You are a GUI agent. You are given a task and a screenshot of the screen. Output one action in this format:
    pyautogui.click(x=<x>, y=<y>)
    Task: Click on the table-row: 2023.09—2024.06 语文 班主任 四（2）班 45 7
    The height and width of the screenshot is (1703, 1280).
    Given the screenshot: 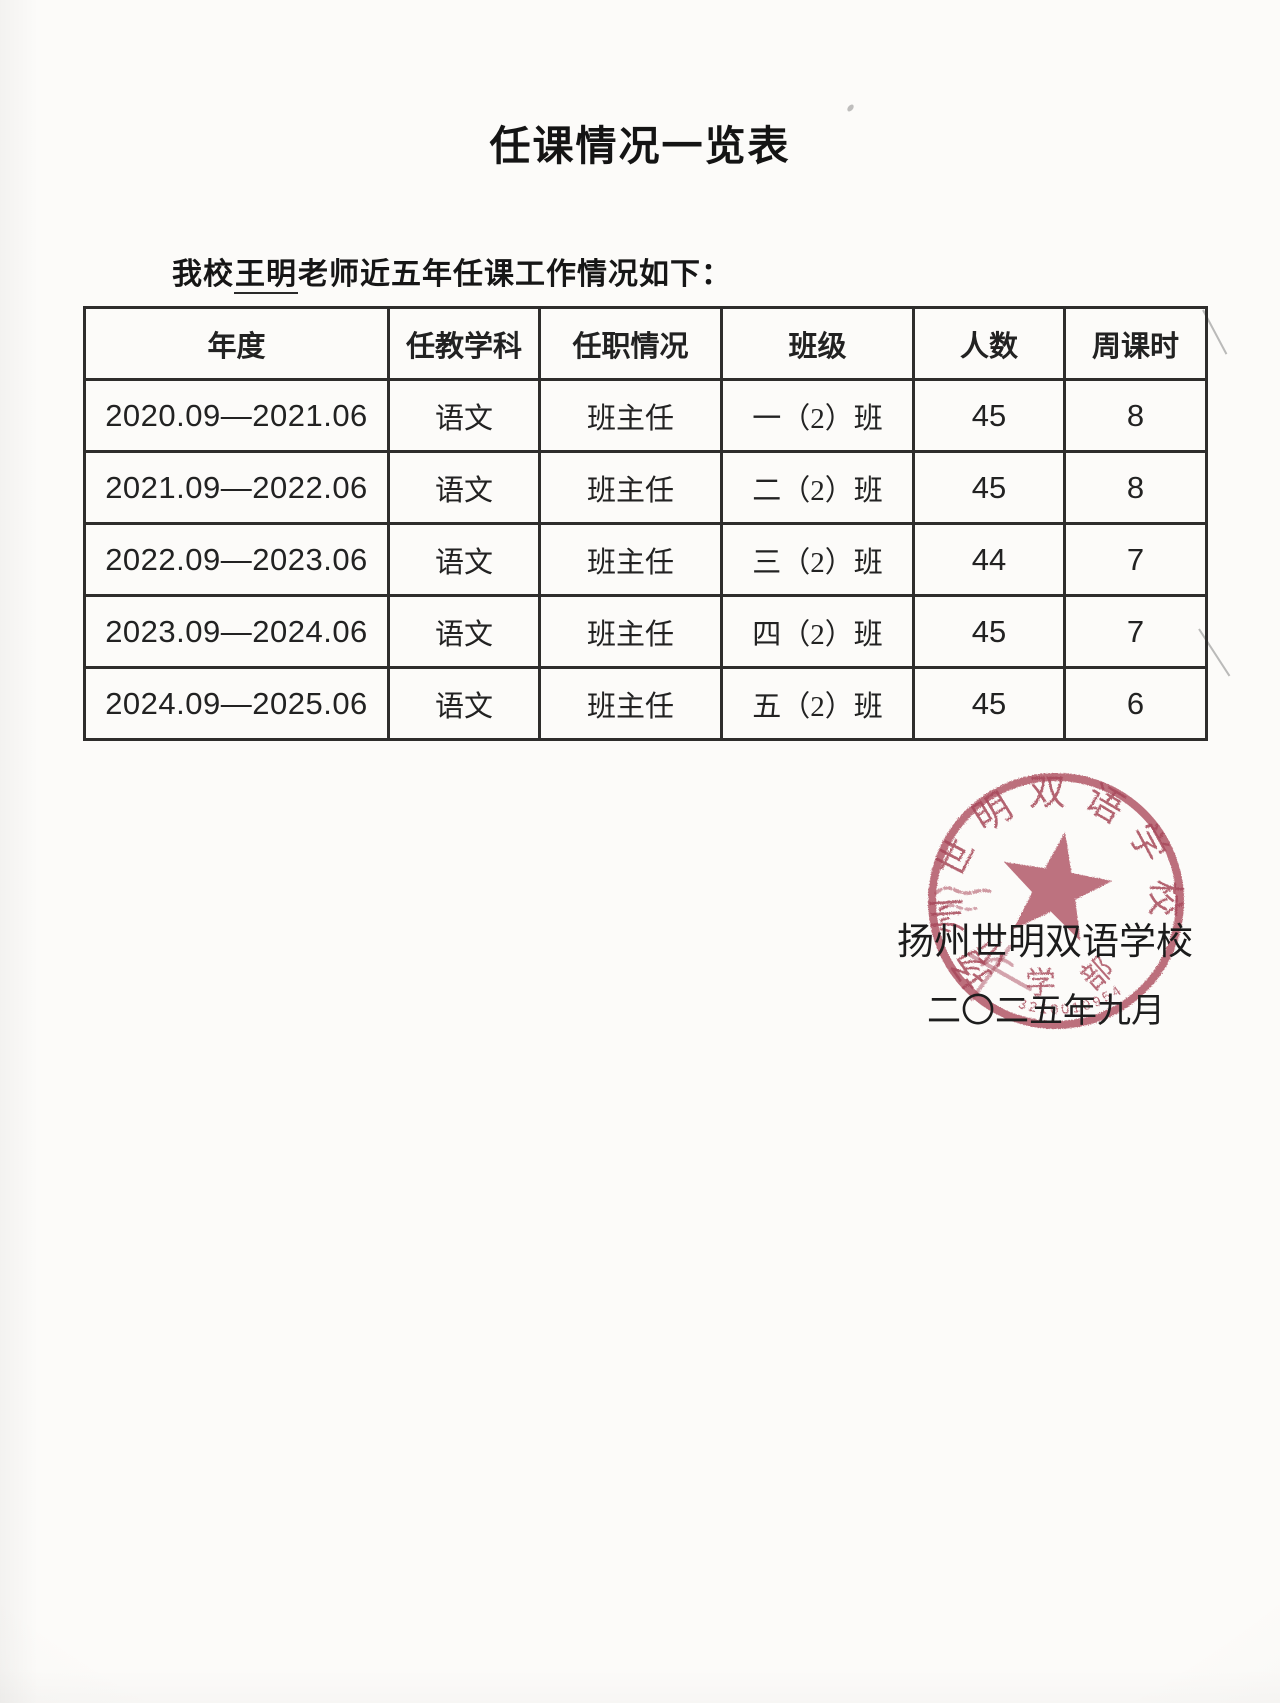 What is the action you would take?
    pyautogui.click(x=645, y=631)
    